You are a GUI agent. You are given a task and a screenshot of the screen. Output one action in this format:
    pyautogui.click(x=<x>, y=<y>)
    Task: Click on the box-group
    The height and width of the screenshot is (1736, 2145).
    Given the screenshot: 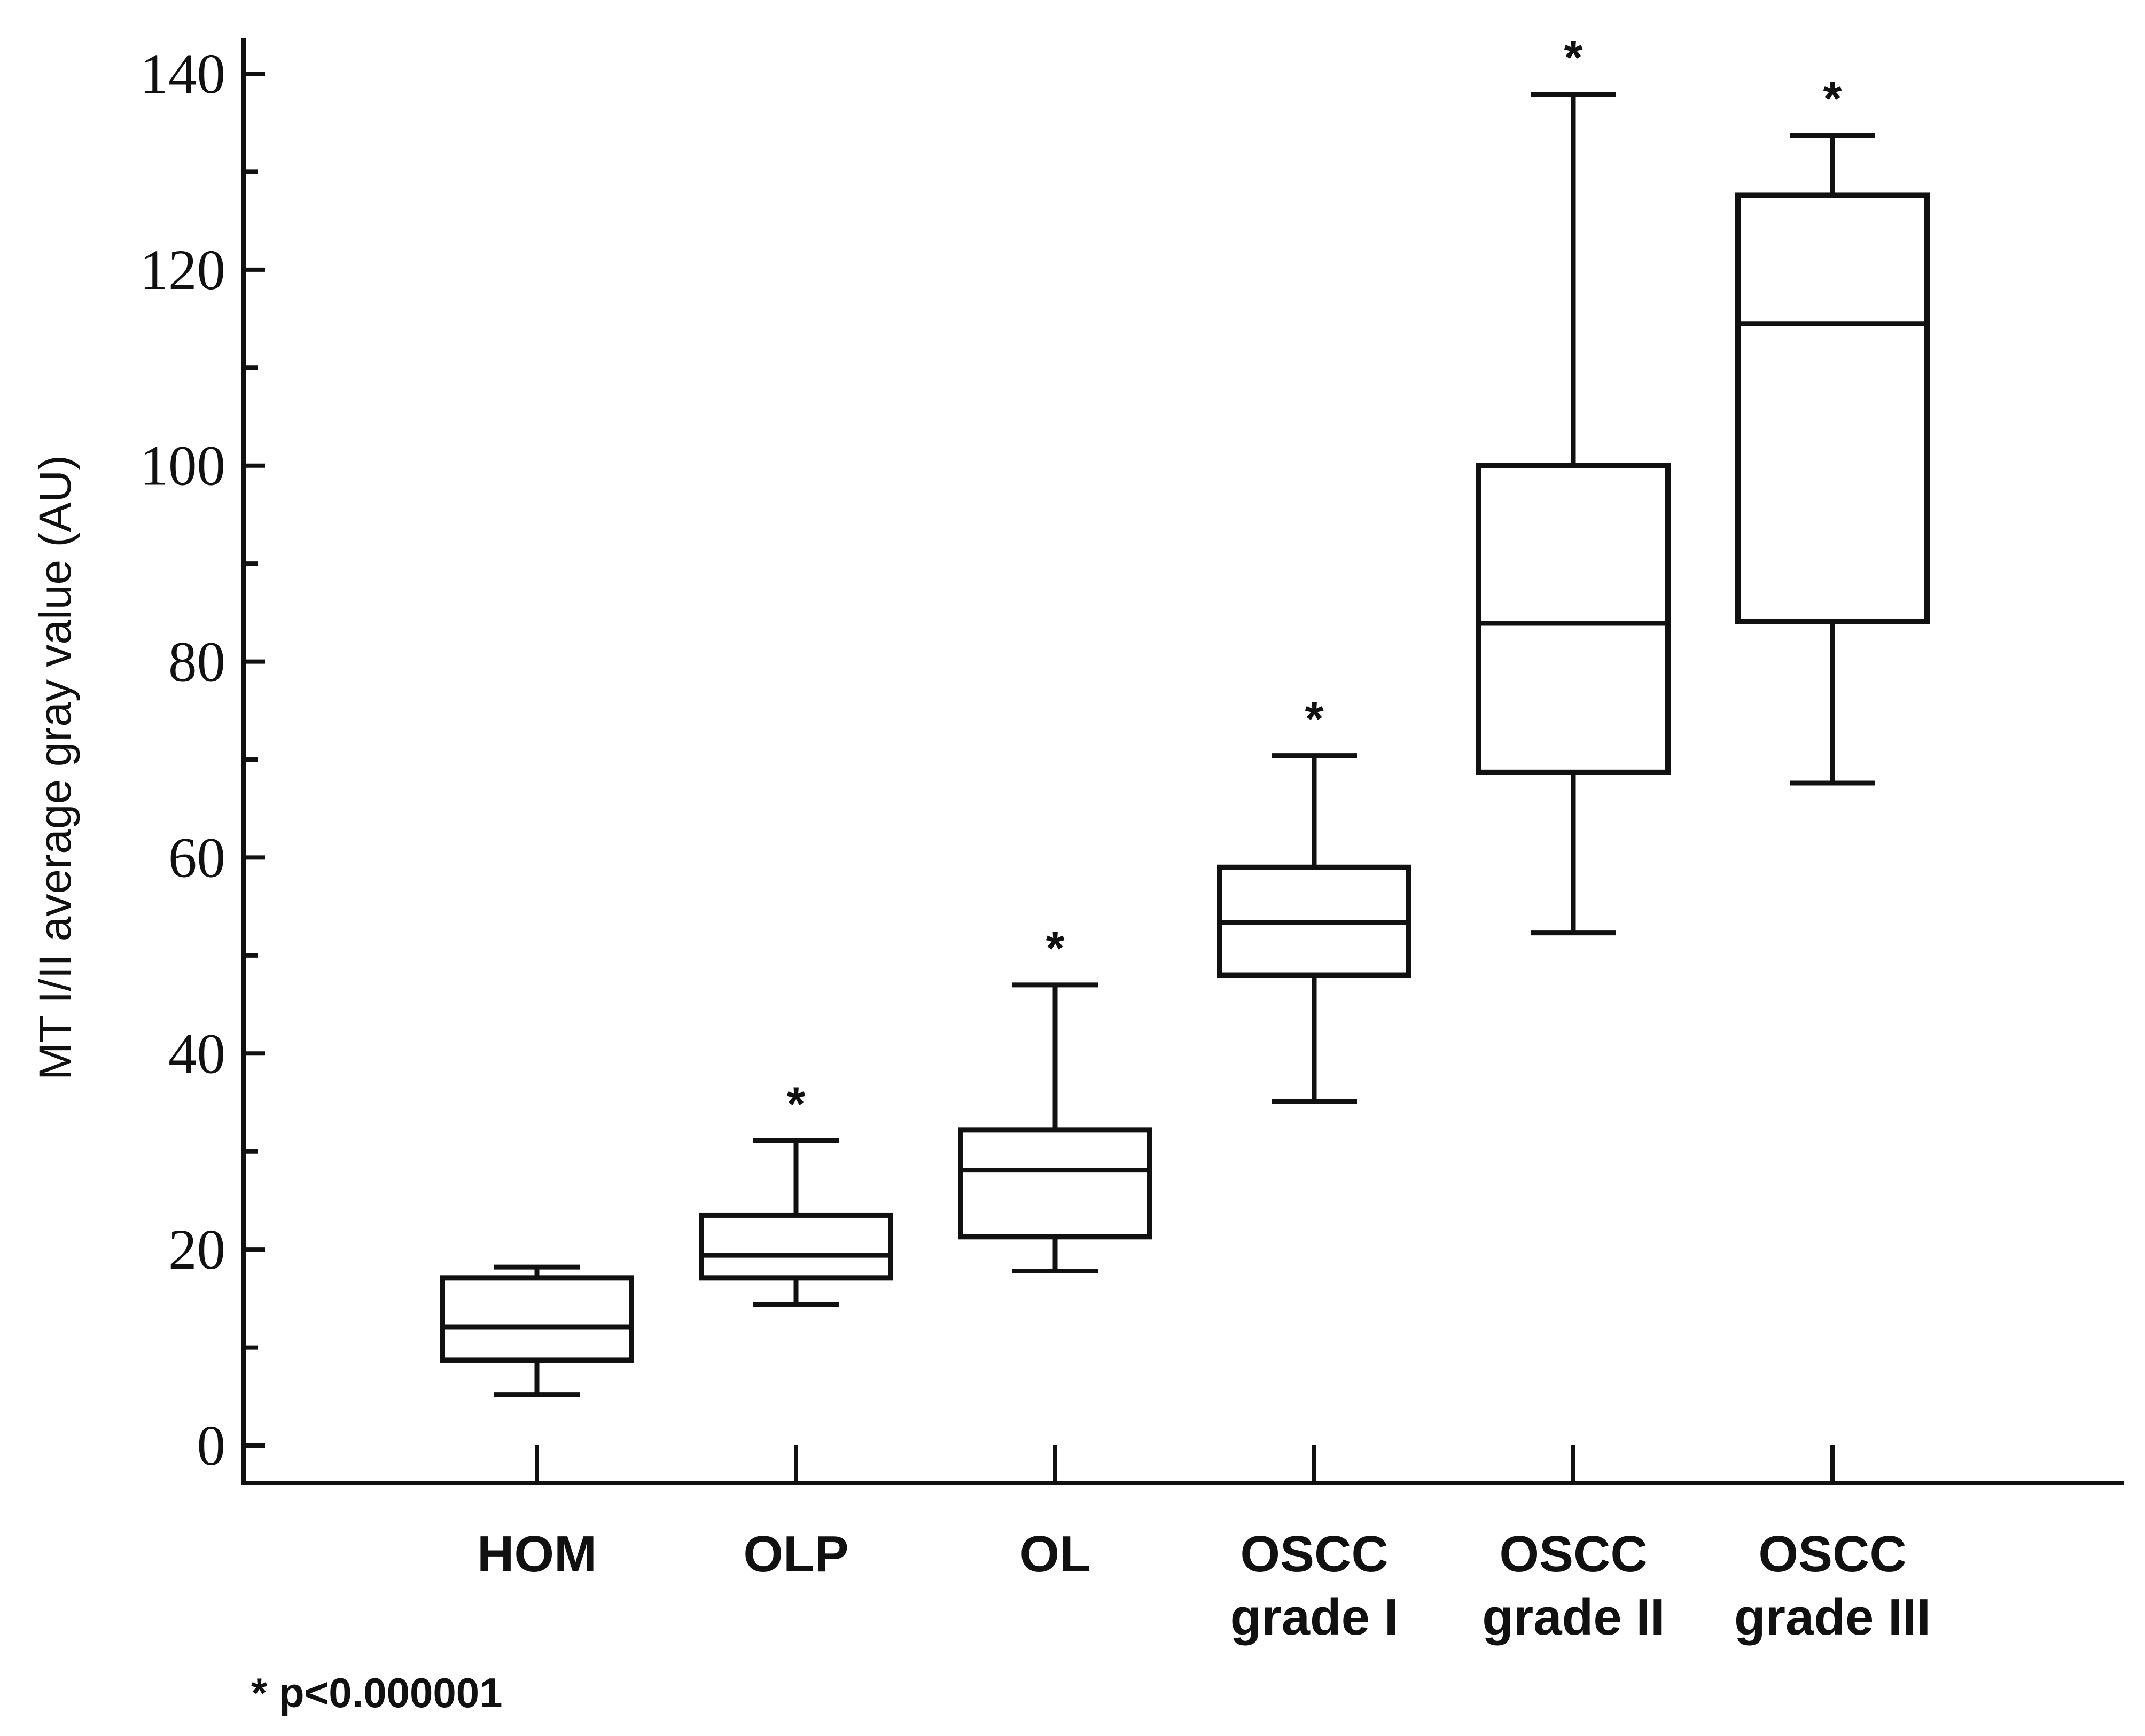 What is the action you would take?
    pyautogui.click(x=537, y=1331)
    